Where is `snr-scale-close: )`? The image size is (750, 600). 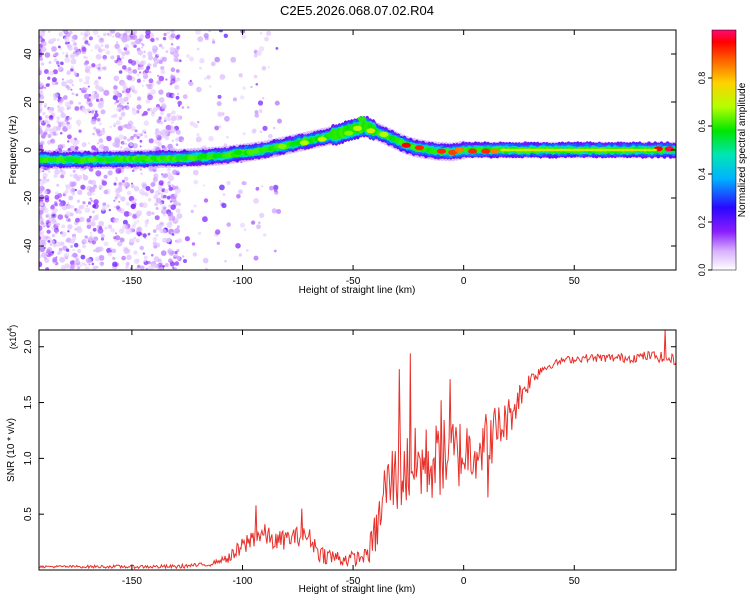
snr-scale-close: ) is located at coordinates (13, 326).